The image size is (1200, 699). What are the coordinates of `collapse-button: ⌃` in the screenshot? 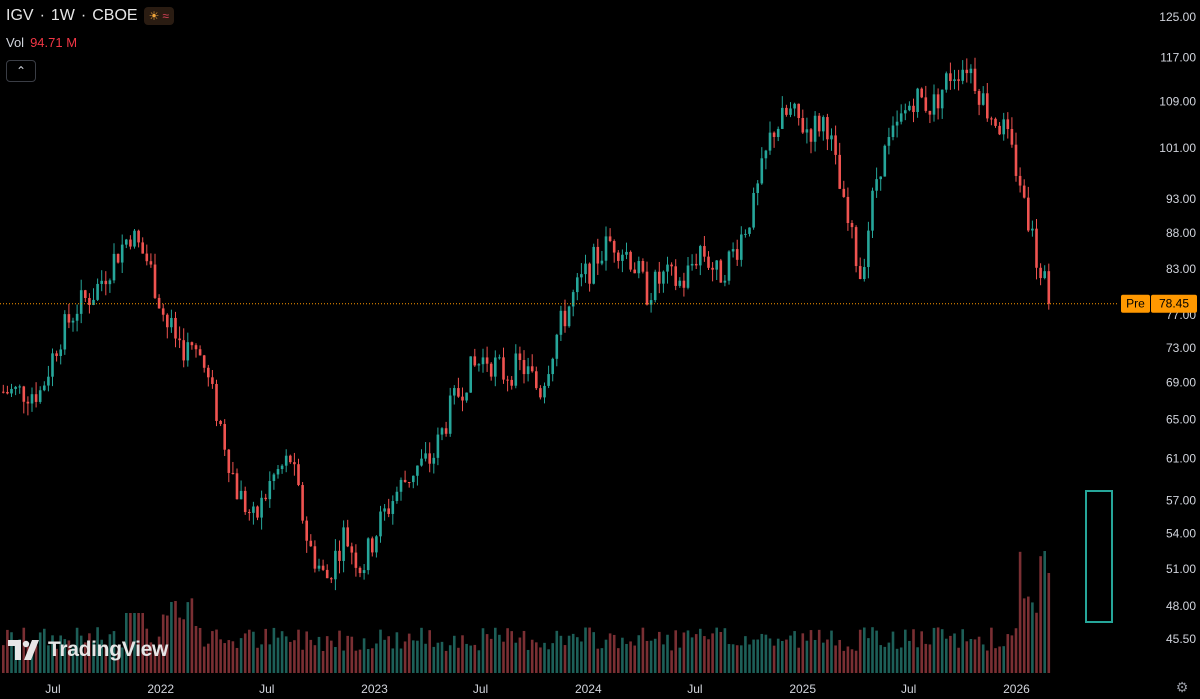 It's located at (21, 71).